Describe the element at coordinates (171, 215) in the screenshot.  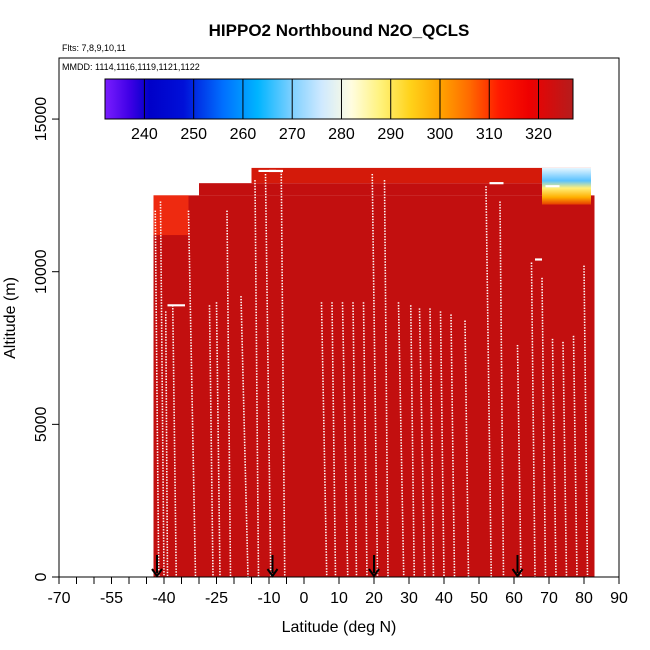
I see `field-patch-south` at that location.